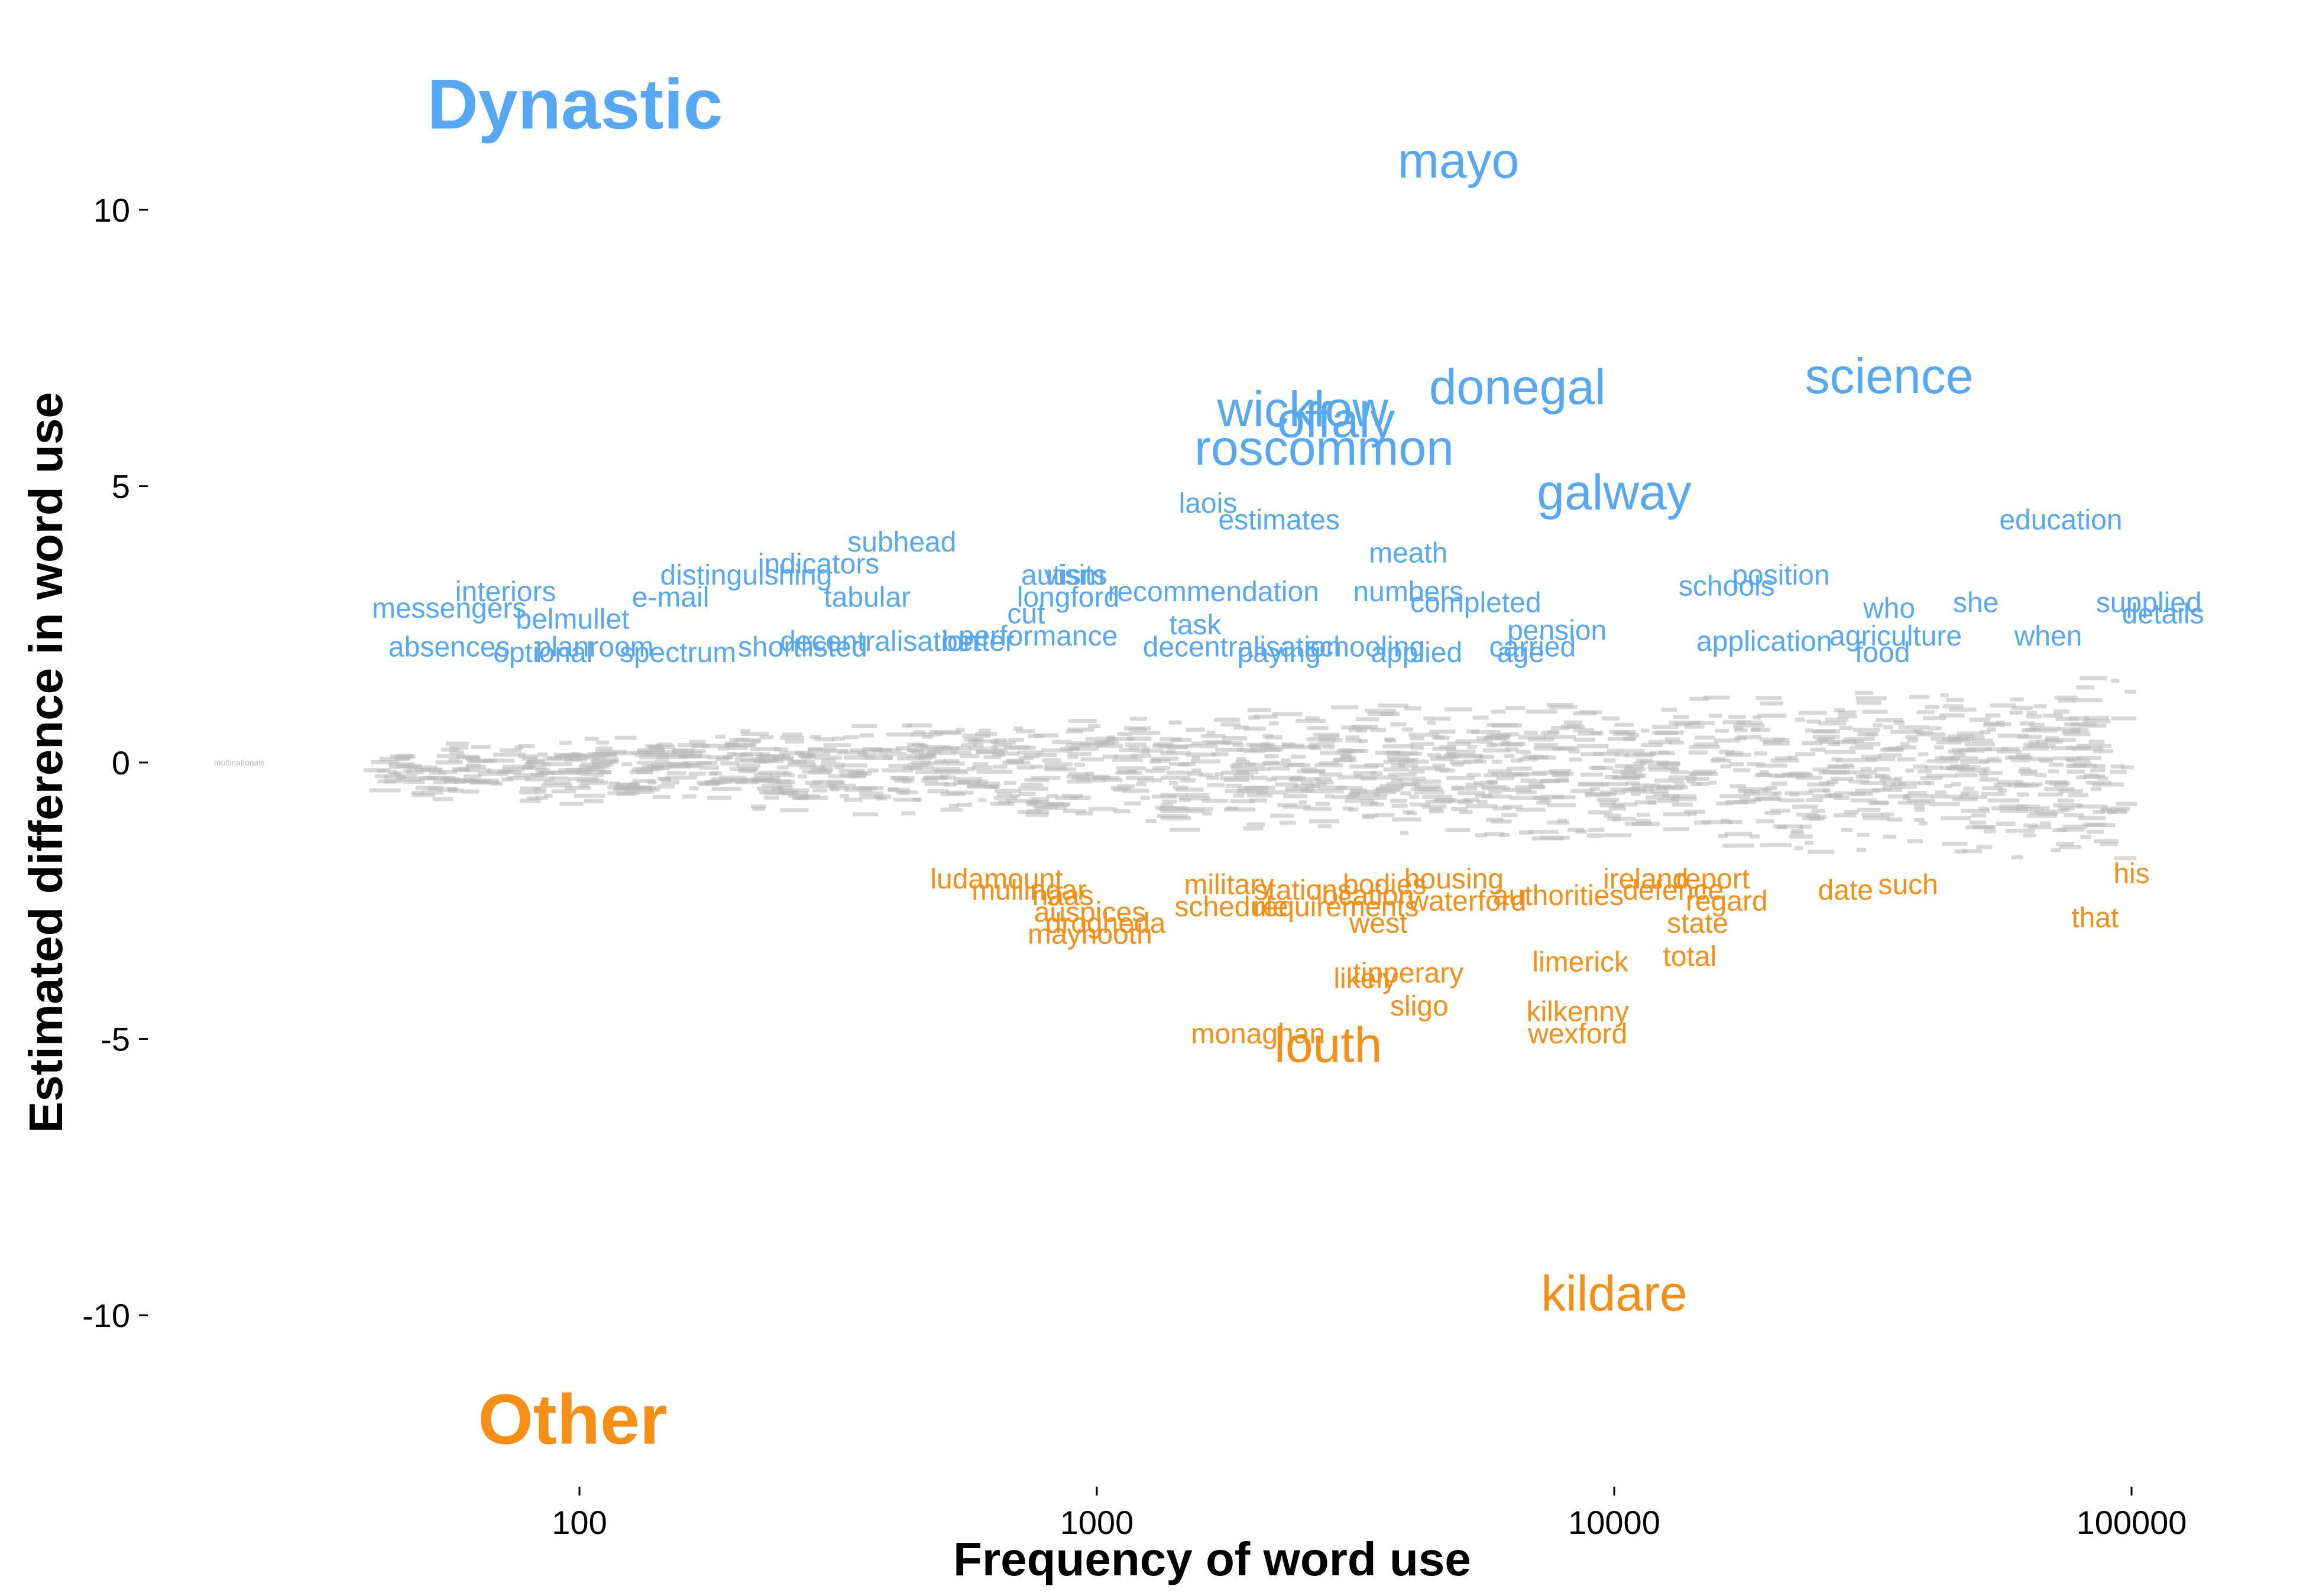 Image resolution: width=2306 pixels, height=1596 pixels. What do you see at coordinates (867, 597) in the screenshot?
I see `word-label: tabular` at bounding box center [867, 597].